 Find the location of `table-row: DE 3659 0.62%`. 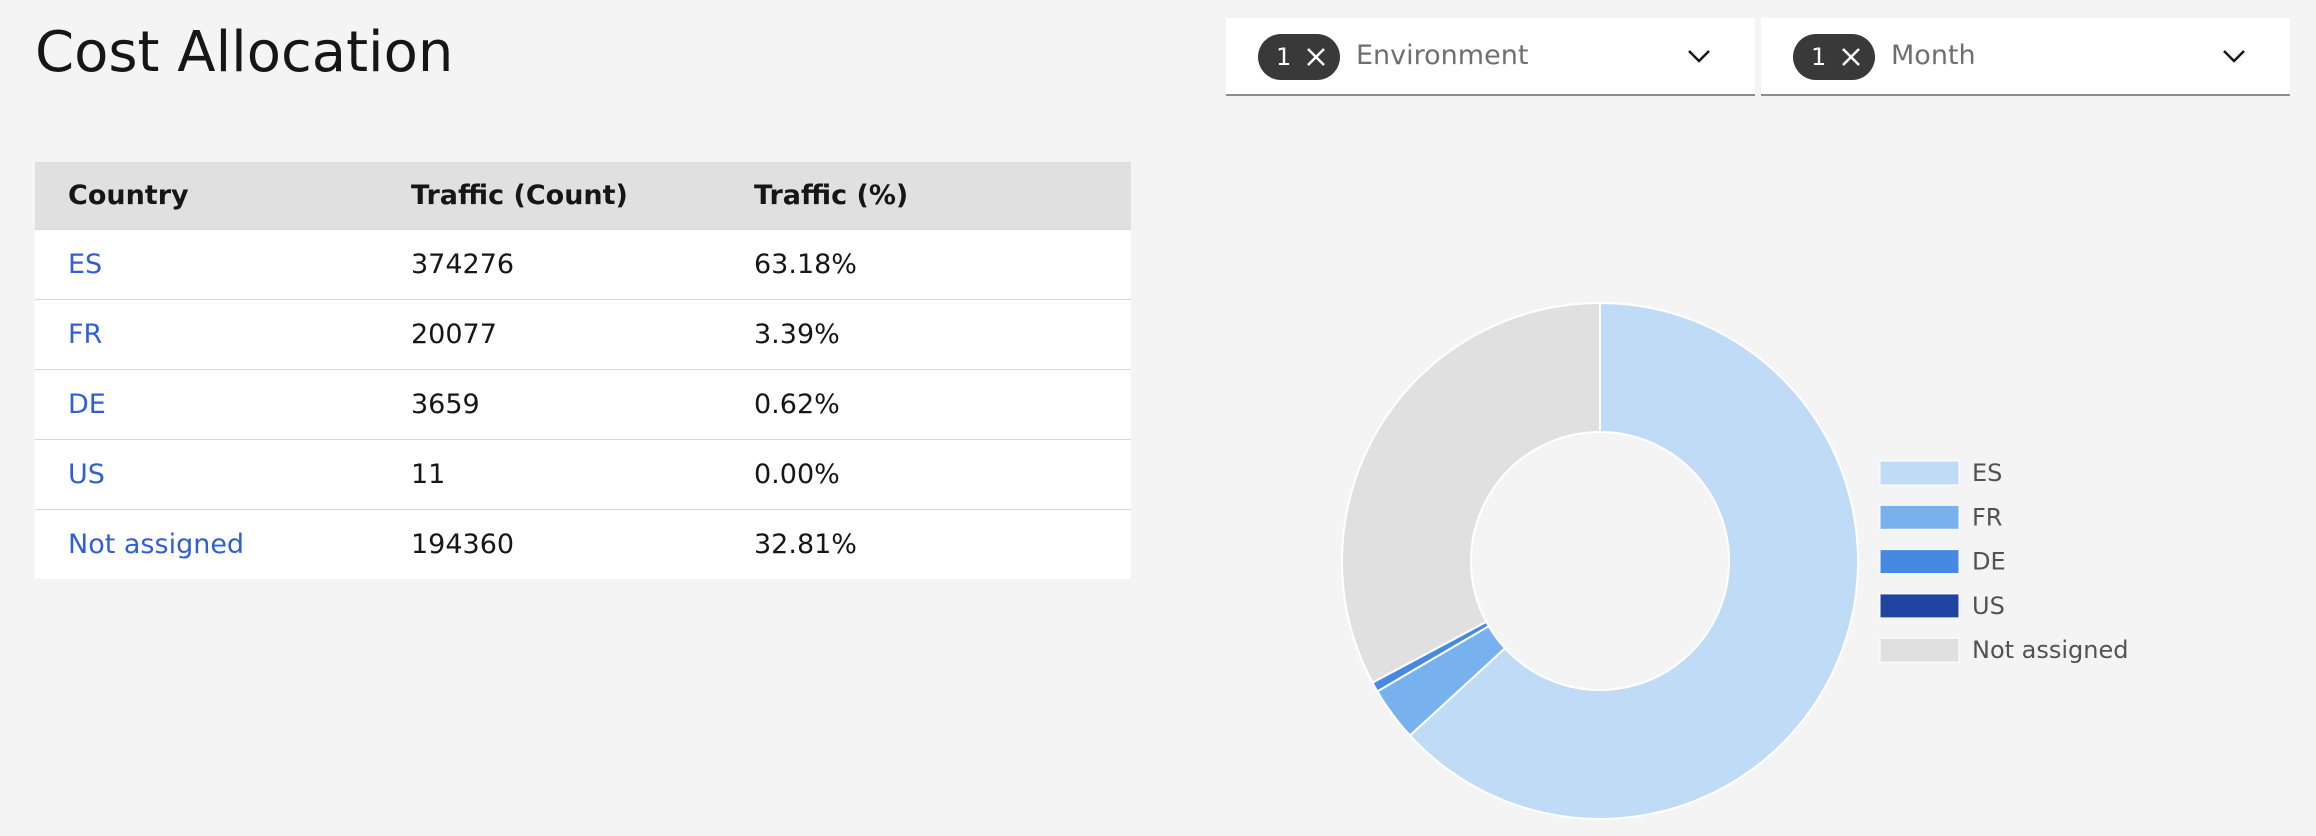

table-row: DE 3659 0.62% is located at coordinates (583, 404).